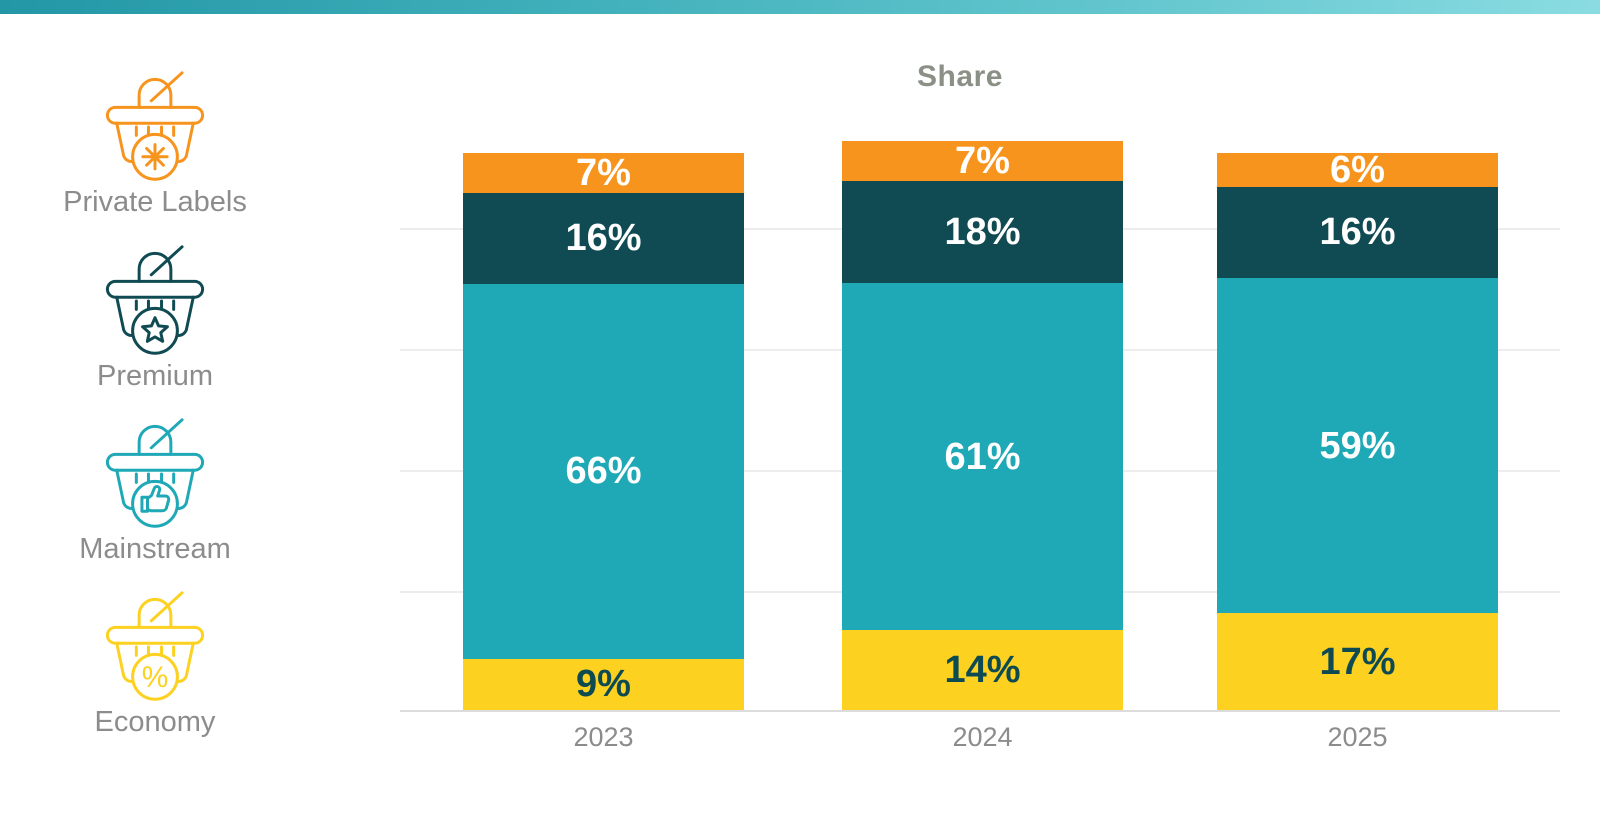 Image resolution: width=1600 pixels, height=829 pixels. Describe the element at coordinates (155, 646) in the screenshot. I see `basket-percent-icon: %` at that location.